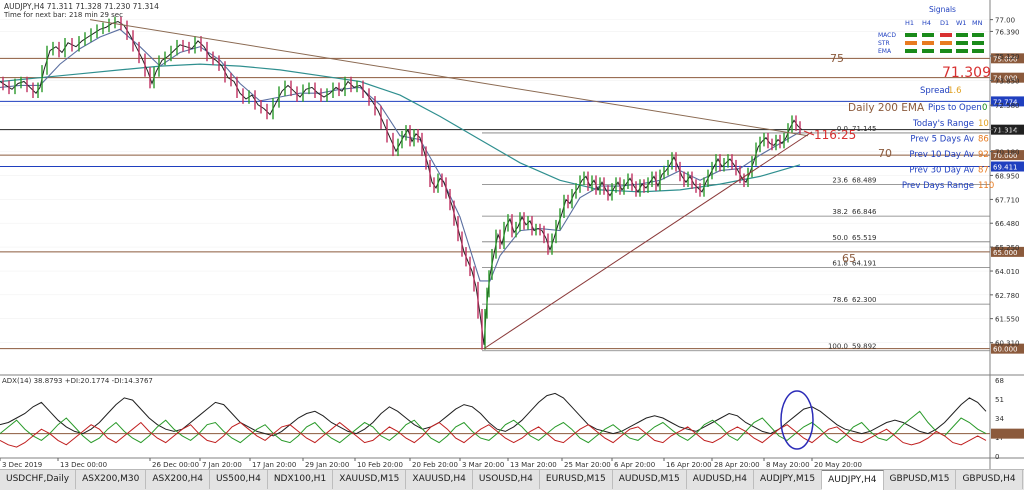 The height and width of the screenshot is (490, 1024). Describe the element at coordinates (178, 479) in the screenshot. I see `tab-asx200-h4: ASX200,H4` at that location.